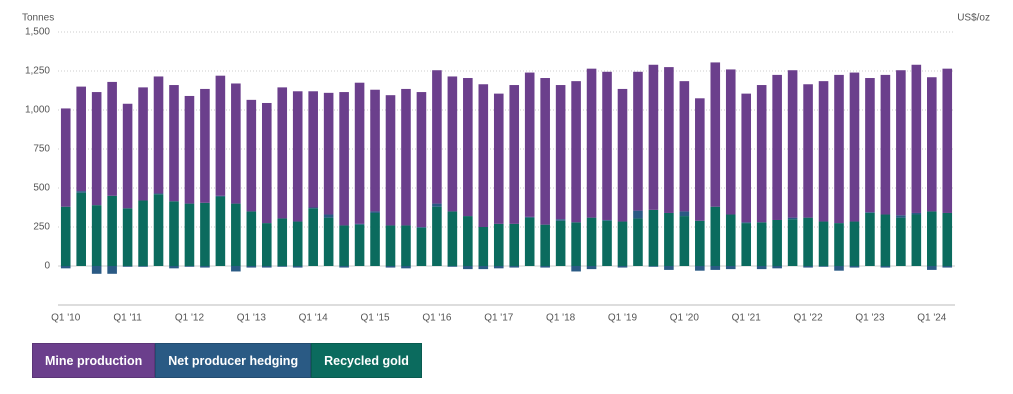  Describe the element at coordinates (366, 360) in the screenshot. I see `legend-item: Recycled gold` at that location.